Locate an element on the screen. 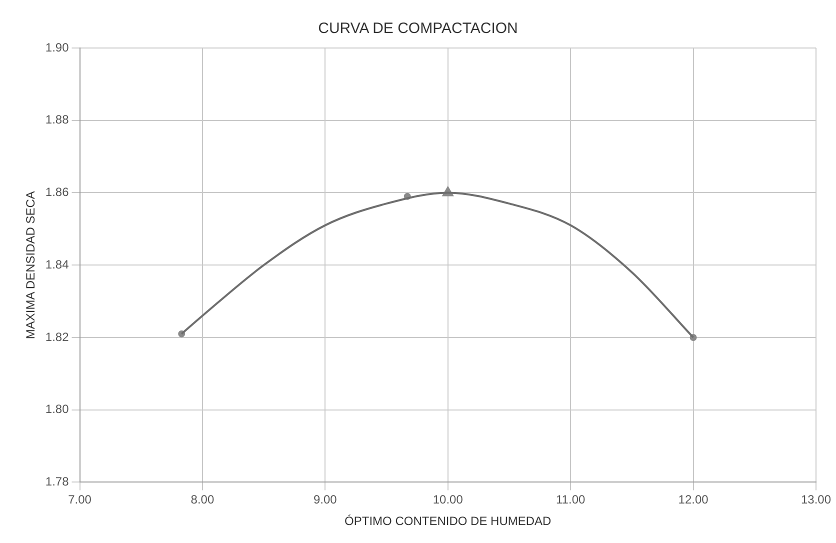 This screenshot has width=836, height=543. y-axis-title: MAXIMA DENSIDAD SECA is located at coordinates (31, 265).